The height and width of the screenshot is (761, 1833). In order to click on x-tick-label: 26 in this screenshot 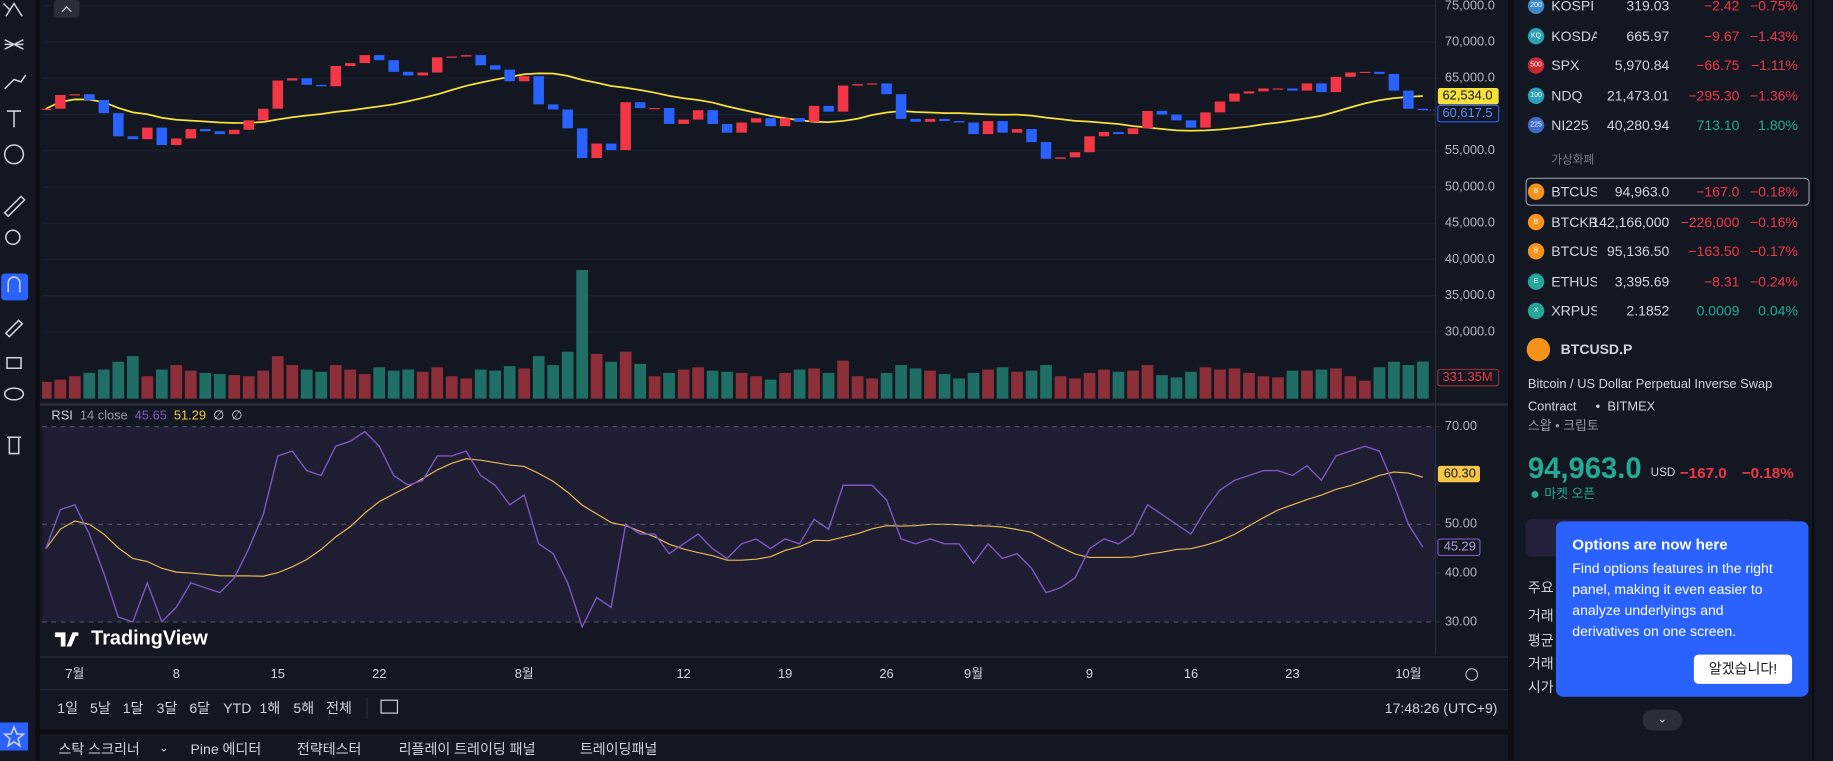, I will do `click(886, 673)`.